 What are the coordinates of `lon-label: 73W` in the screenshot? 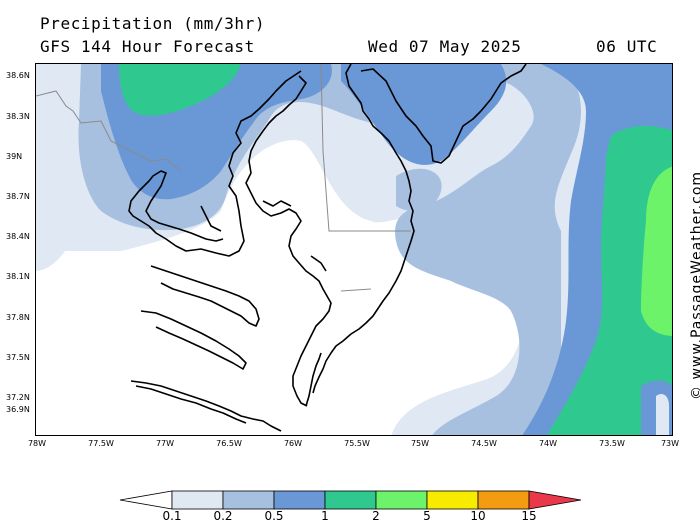 It's located at (670, 443).